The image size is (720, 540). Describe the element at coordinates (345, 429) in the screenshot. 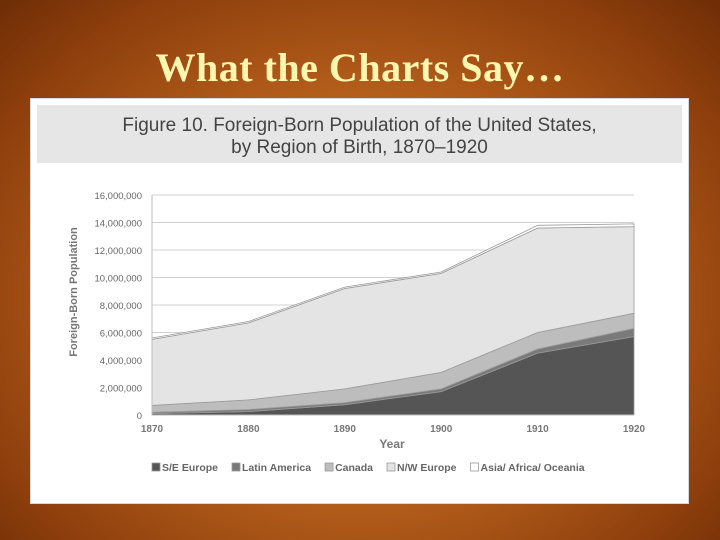

I see `x-tick-label: 1890` at that location.